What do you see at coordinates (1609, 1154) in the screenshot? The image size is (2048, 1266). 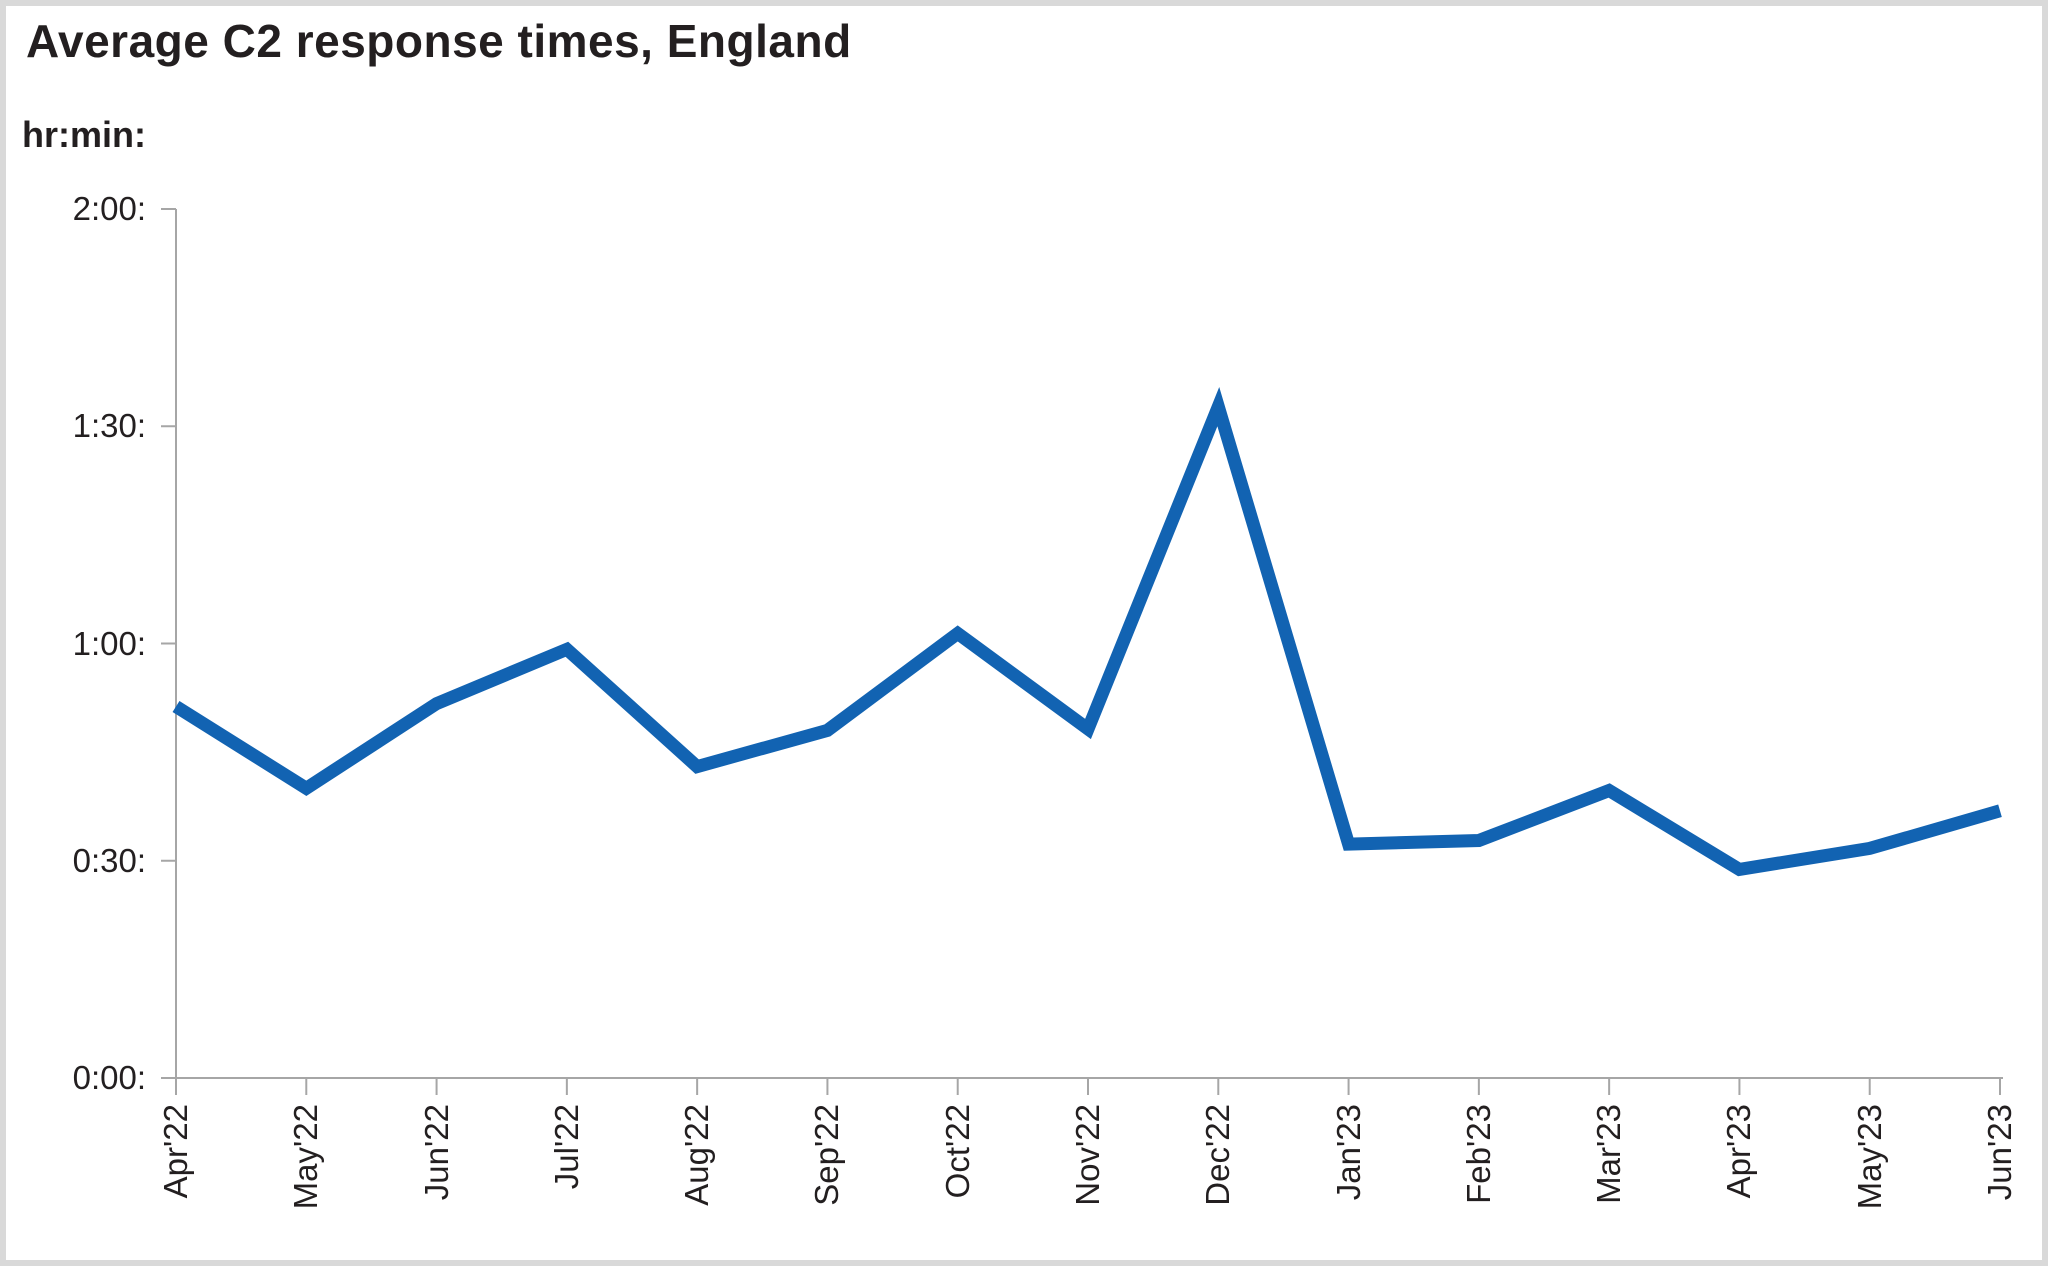 I see `x-tick-label: Mar'23` at bounding box center [1609, 1154].